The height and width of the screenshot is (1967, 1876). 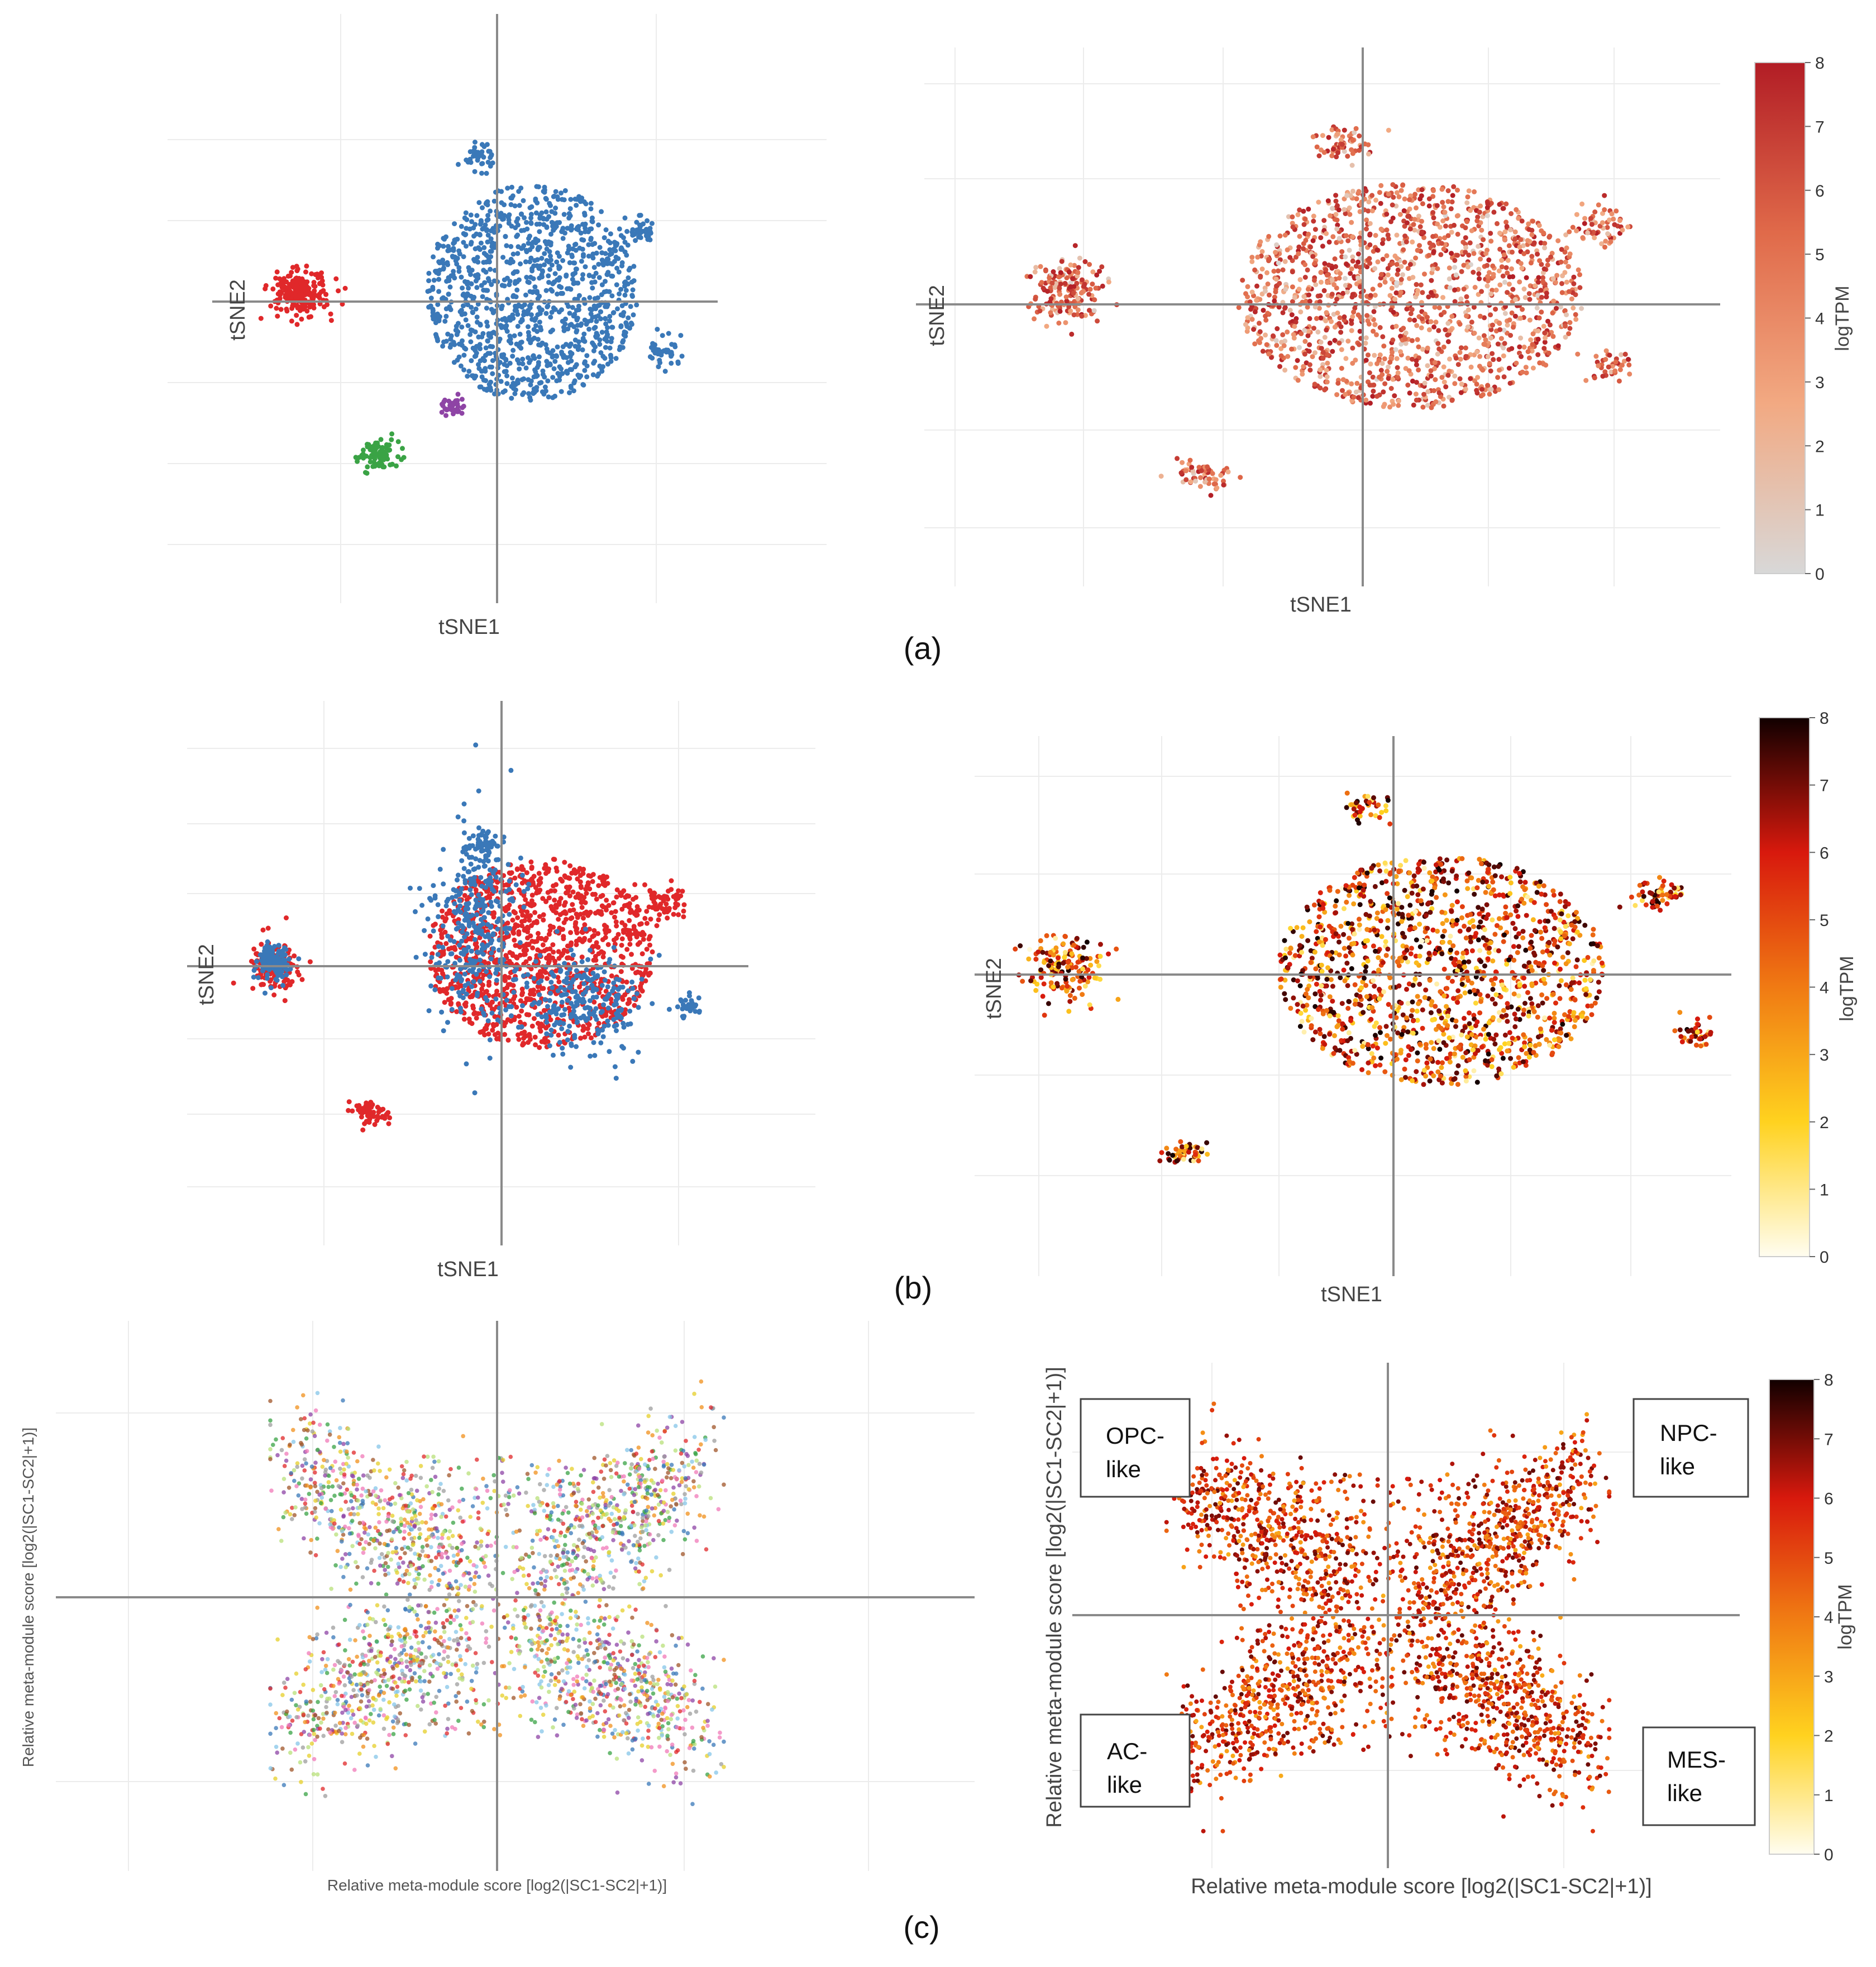 What do you see at coordinates (1820, 255) in the screenshot?
I see `colorbar-tick-label: 5` at bounding box center [1820, 255].